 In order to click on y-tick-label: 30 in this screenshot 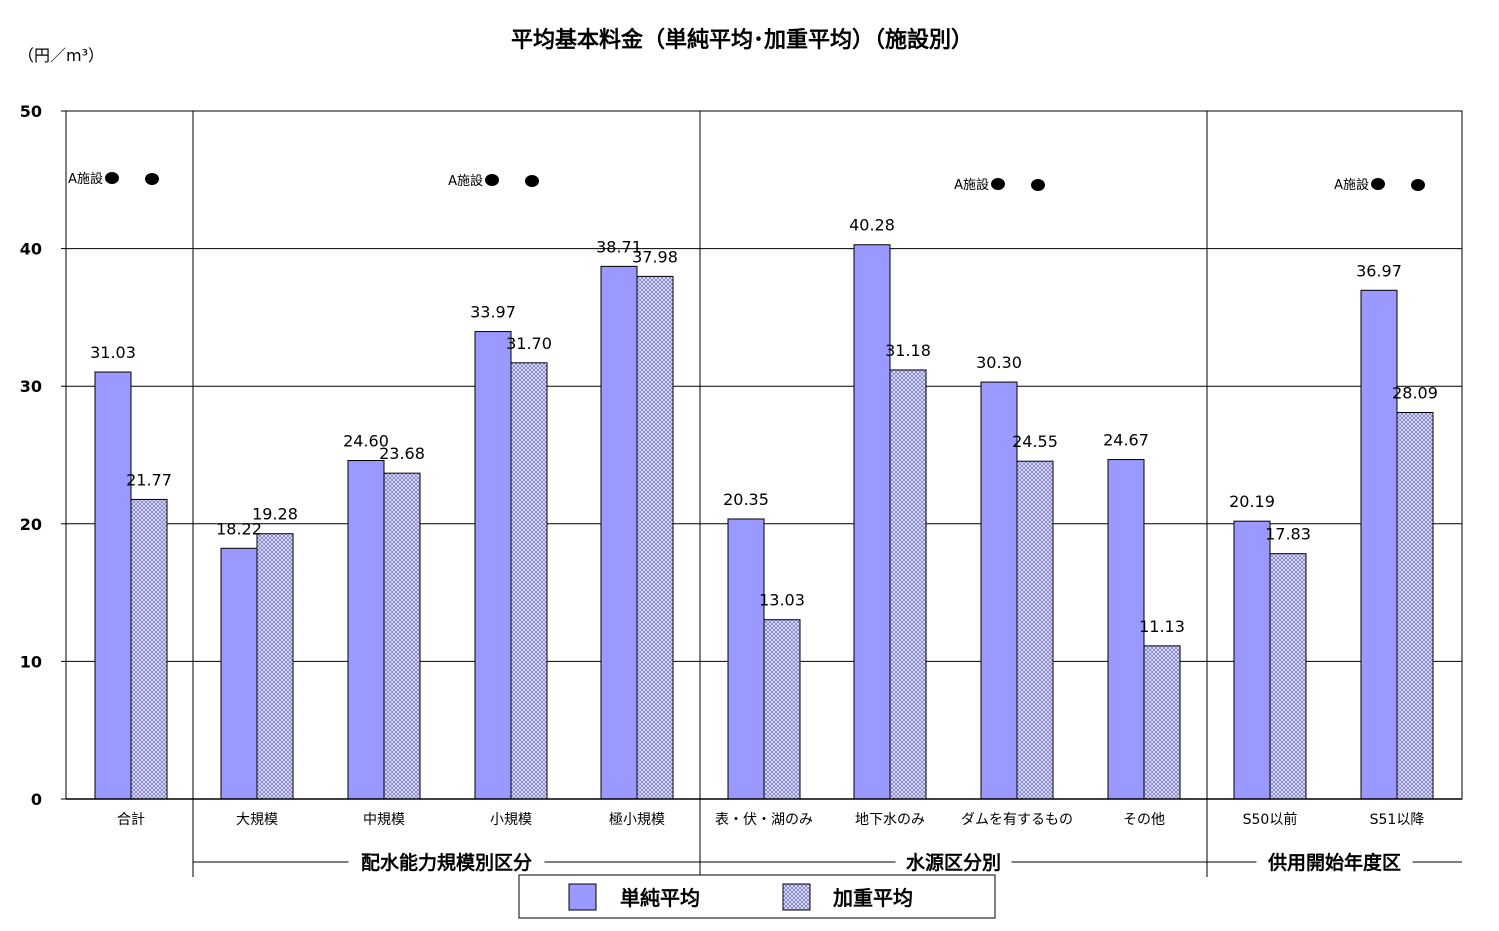, I will do `click(31, 386)`.